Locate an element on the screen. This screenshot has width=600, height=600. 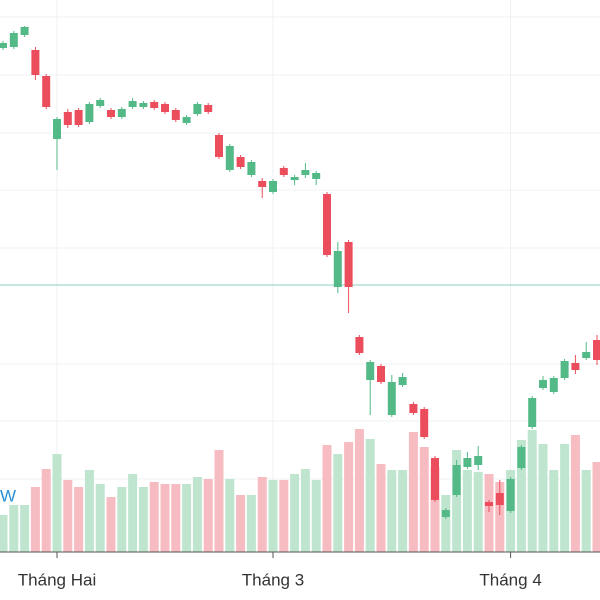
legend-label: W is located at coordinates (8, 495).